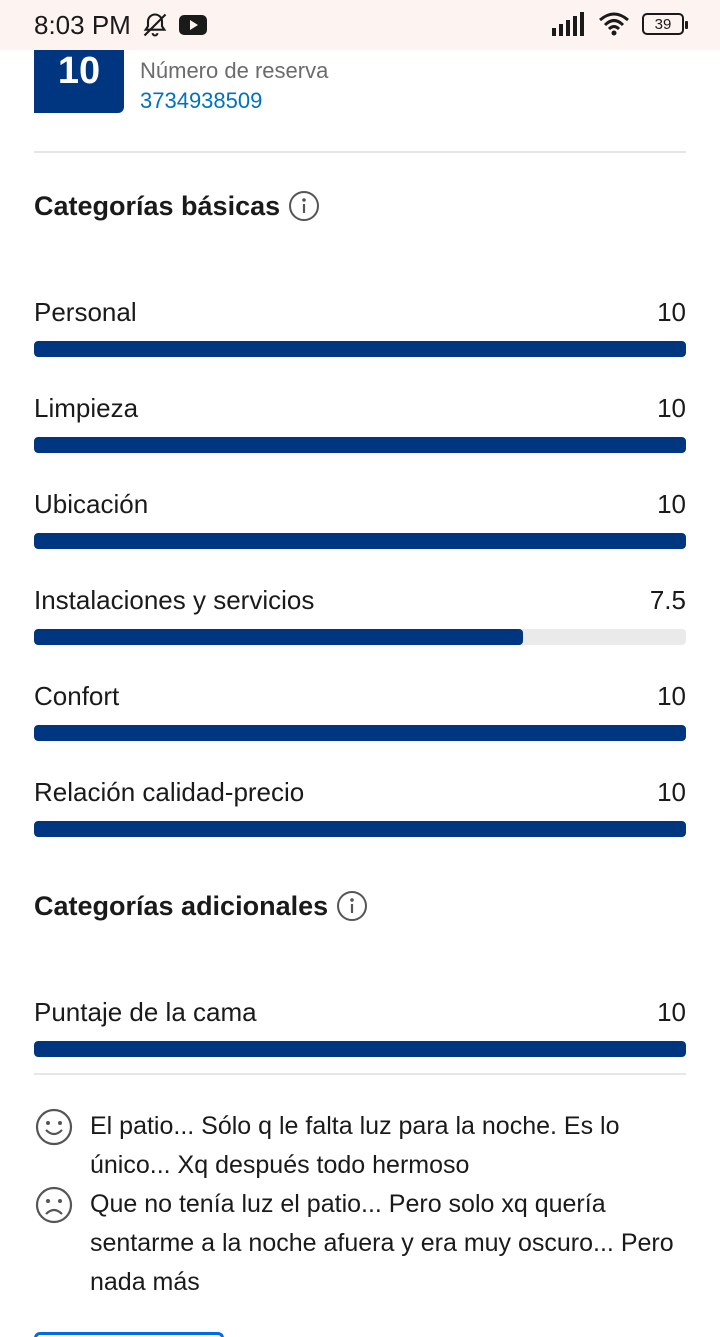 This screenshot has height=1337, width=720. I want to click on score-badge: 10, so click(79, 81).